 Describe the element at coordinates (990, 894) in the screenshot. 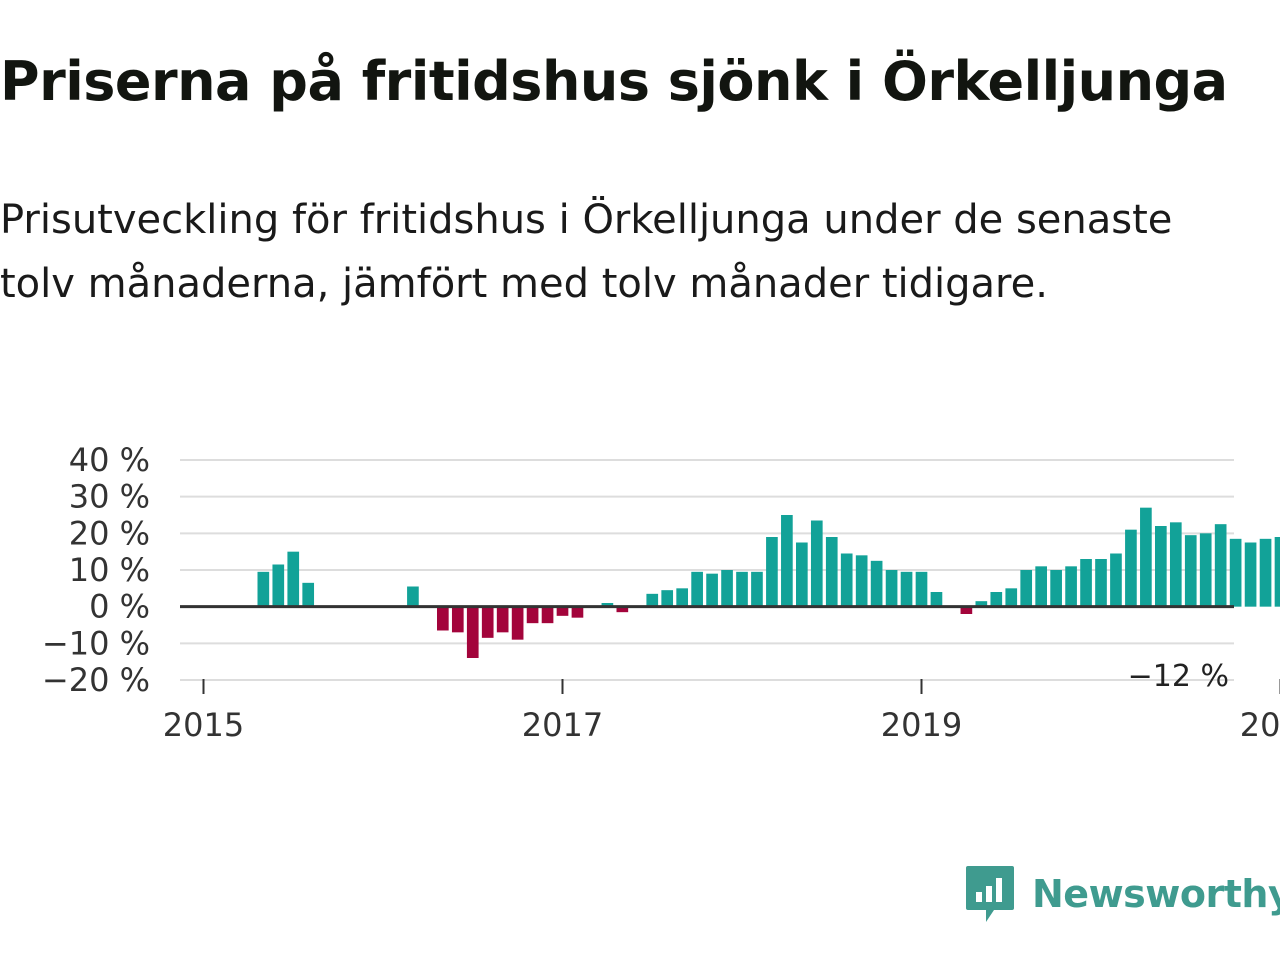

I see `newsworthy-logo-icon` at that location.